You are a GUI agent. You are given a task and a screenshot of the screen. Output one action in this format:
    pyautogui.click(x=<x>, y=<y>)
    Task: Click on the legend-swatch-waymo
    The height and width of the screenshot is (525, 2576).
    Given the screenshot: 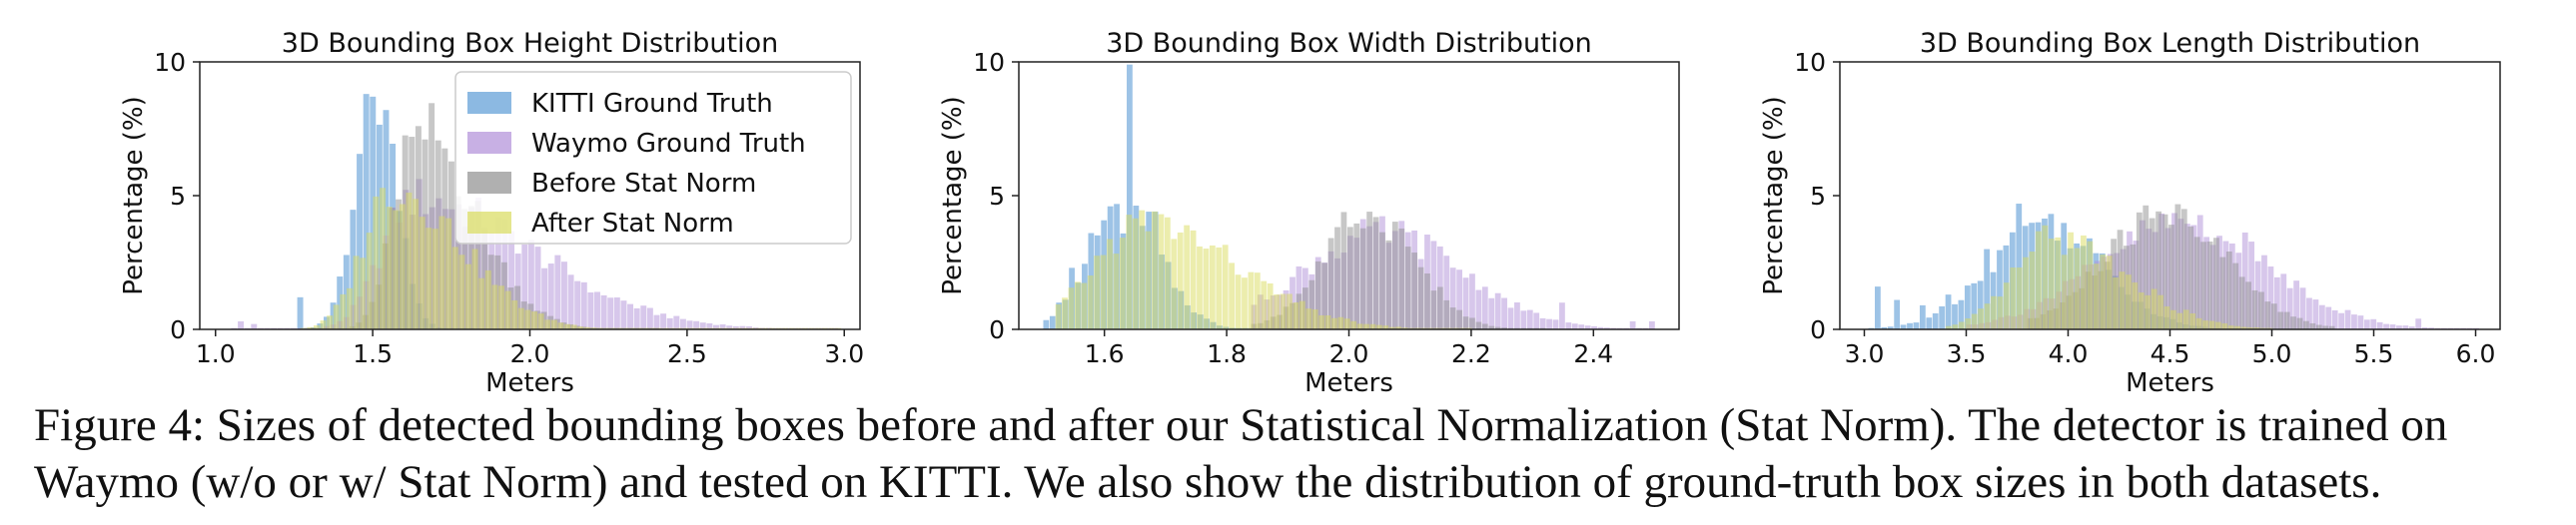 What is the action you would take?
    pyautogui.click(x=489, y=143)
    